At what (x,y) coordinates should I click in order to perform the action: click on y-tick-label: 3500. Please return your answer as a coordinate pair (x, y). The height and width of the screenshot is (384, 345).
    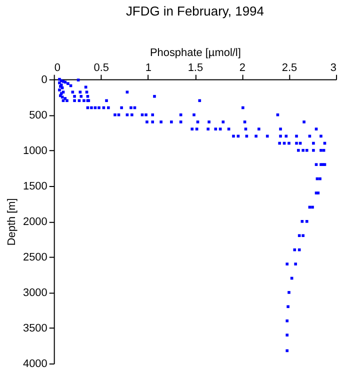
    Looking at the image, I should click on (35, 328).